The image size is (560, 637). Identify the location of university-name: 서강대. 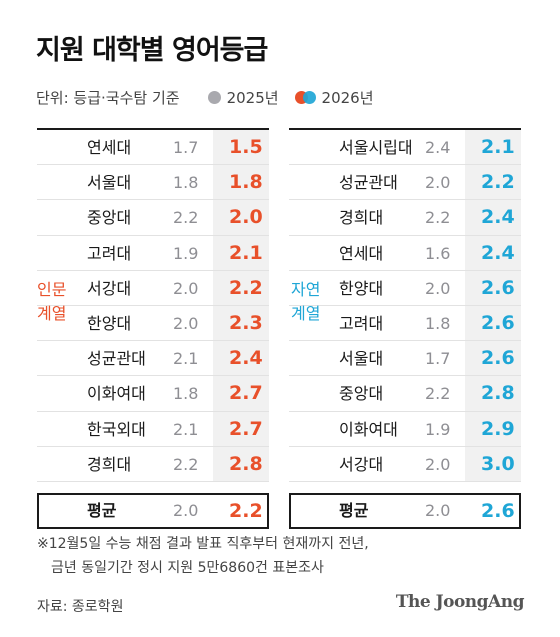
(361, 464).